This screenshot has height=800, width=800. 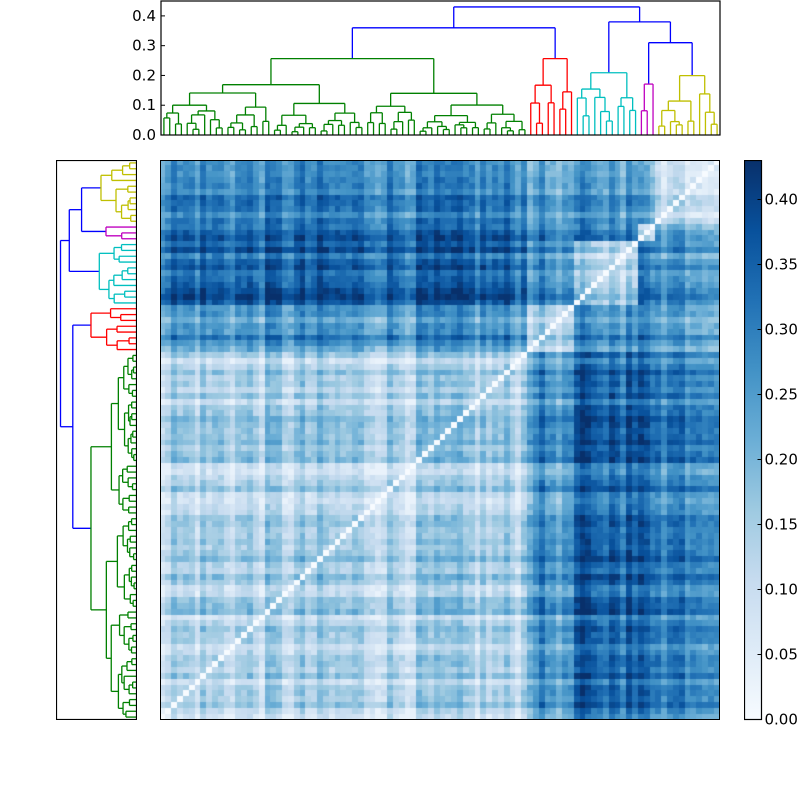 I want to click on left-dendrogram-svg, so click(x=96, y=440).